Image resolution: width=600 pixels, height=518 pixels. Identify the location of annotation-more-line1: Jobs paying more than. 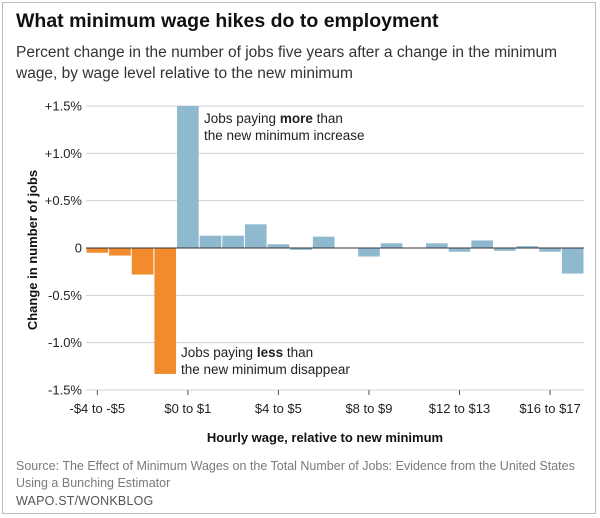
(273, 118).